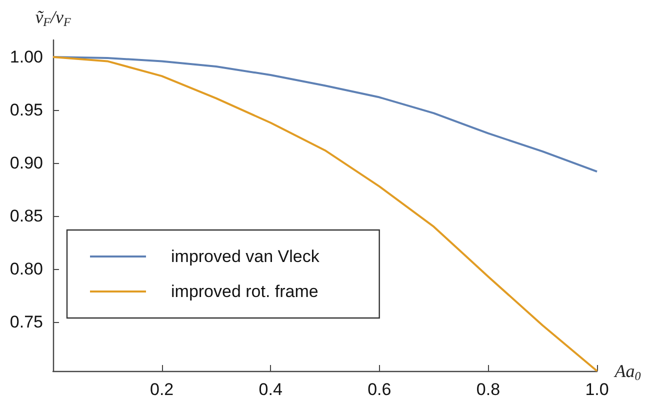  Describe the element at coordinates (244, 291) in the screenshot. I see `legend-label: improved rot. frame` at that location.